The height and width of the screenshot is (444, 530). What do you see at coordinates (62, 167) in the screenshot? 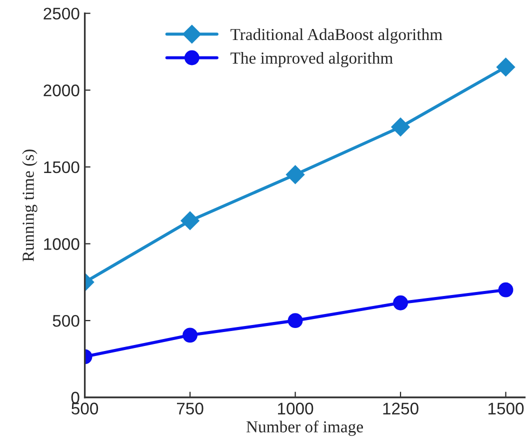
I see `y-tick-label: 1500` at bounding box center [62, 167].